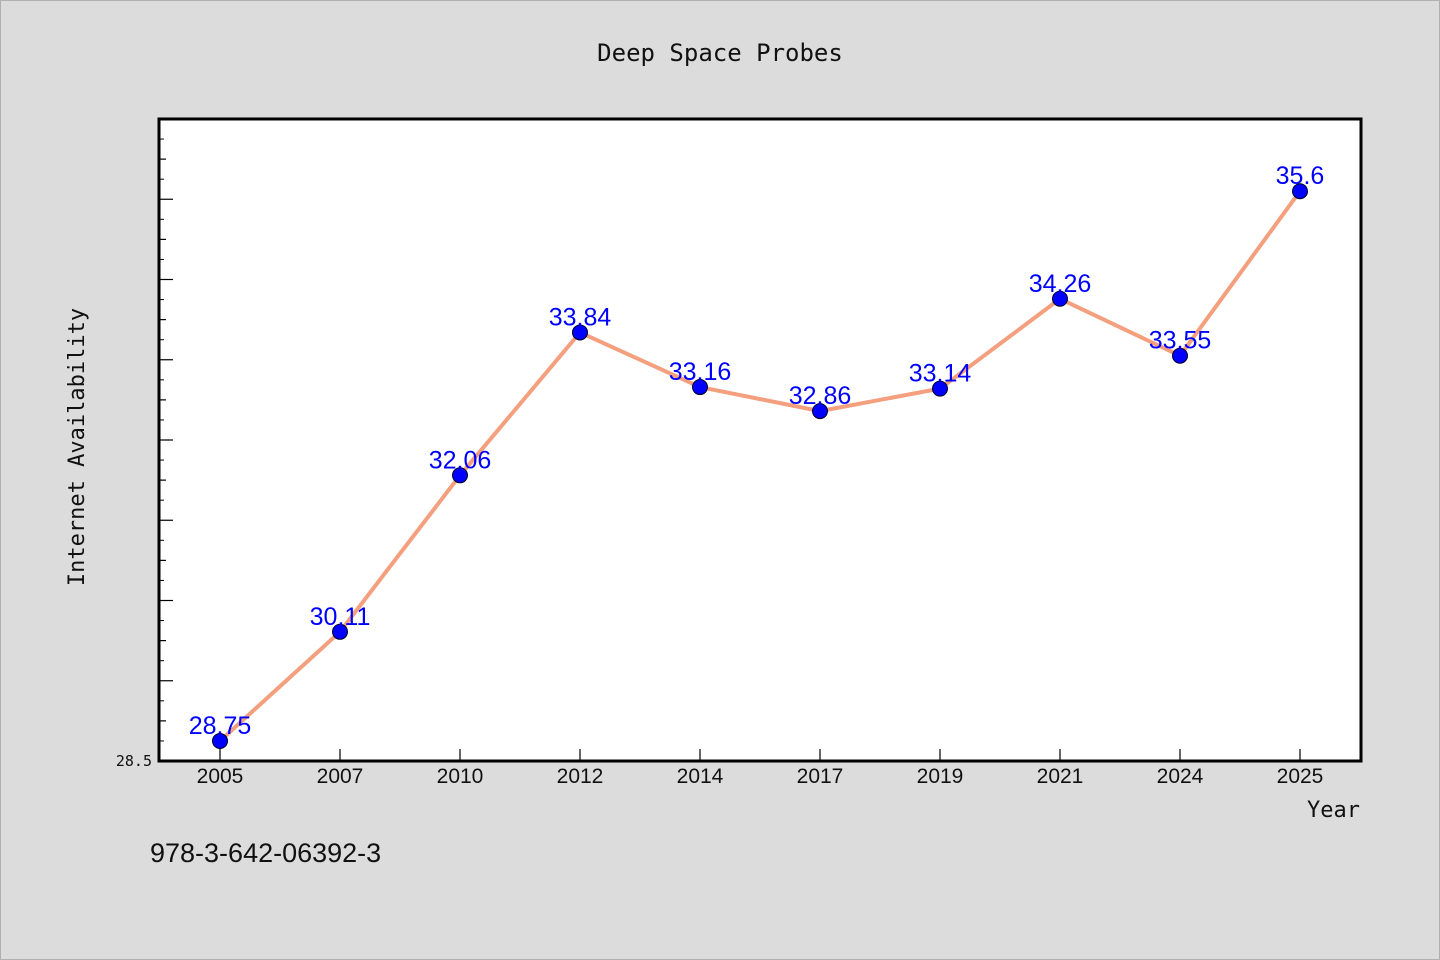 This screenshot has height=960, width=1440. I want to click on x-tick-labels: 2005 2007 2010 2012 2014 2017 2019 2021 2024 2025, so click(760, 776).